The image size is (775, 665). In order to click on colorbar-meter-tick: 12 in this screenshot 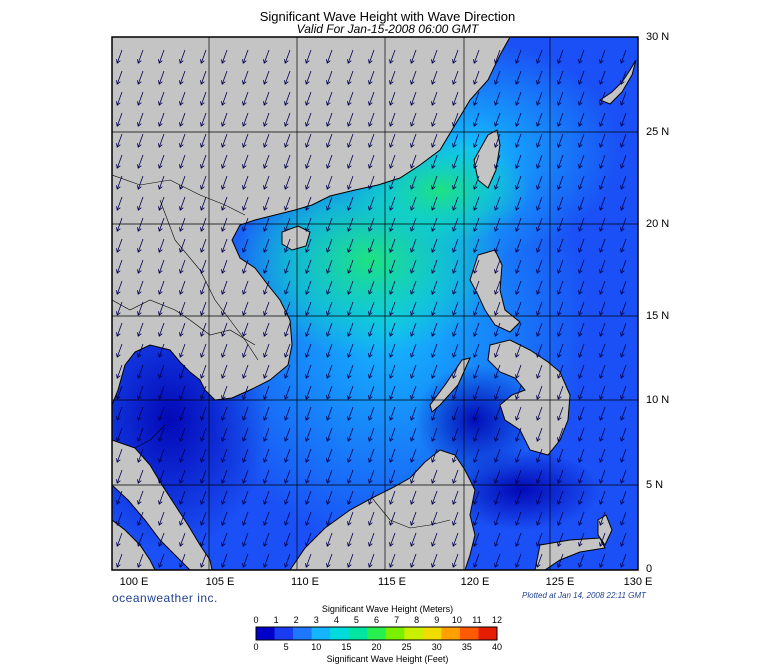, I will do `click(496, 620)`.